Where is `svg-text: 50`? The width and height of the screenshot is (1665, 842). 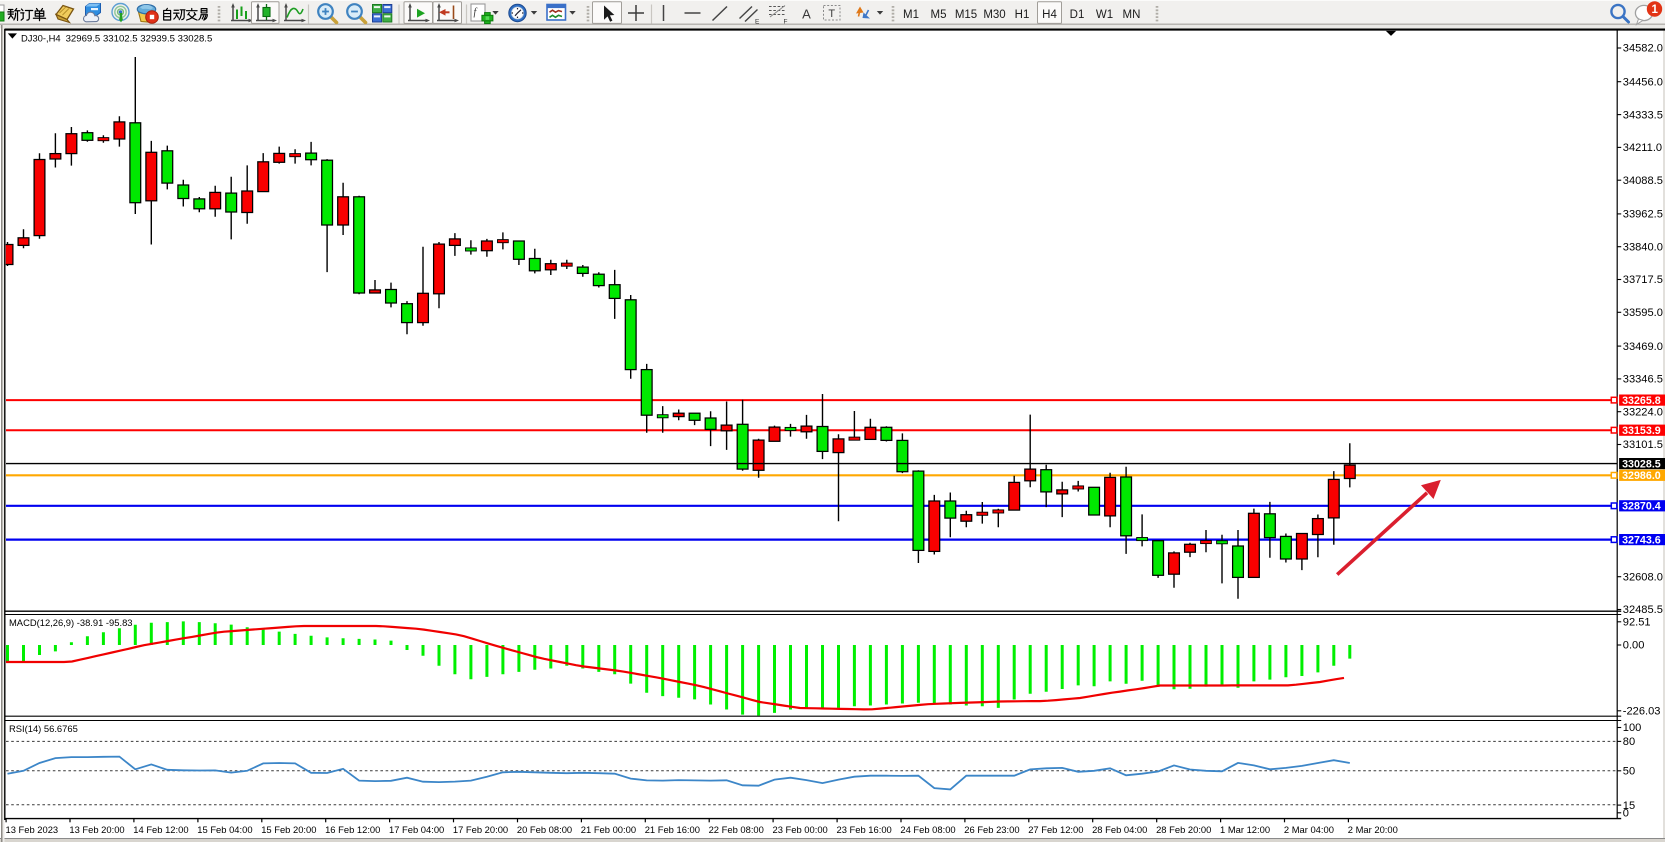
svg-text: 50 is located at coordinates (1629, 772).